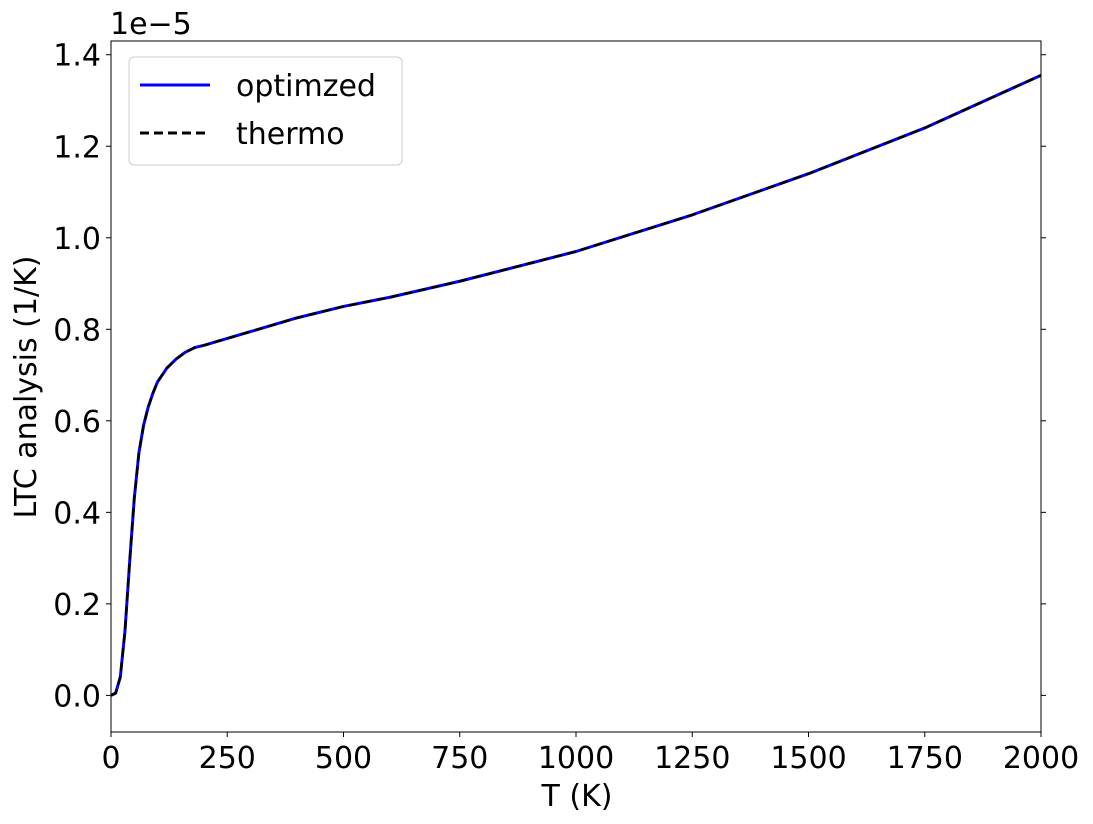  What do you see at coordinates (343, 758) in the screenshot?
I see `x-tick-label: 500` at bounding box center [343, 758].